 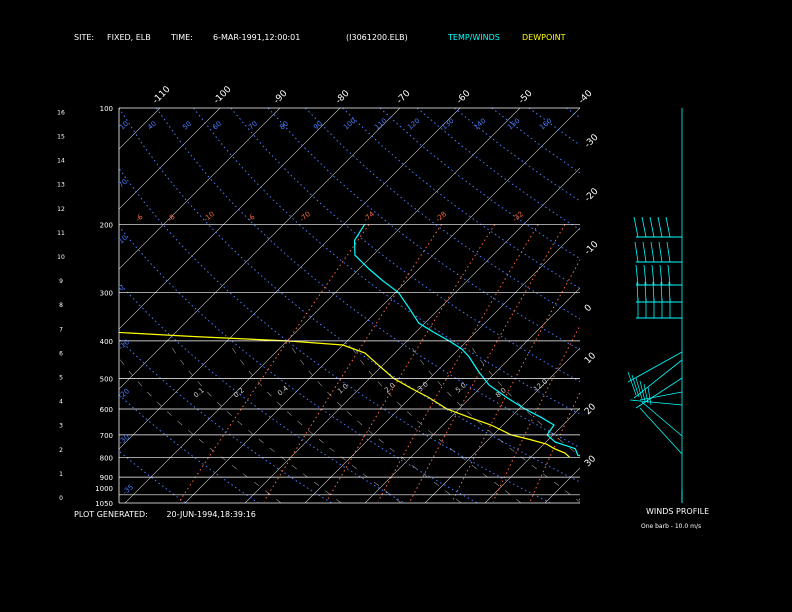 I want to click on pressure-label: 500, so click(x=106, y=379).